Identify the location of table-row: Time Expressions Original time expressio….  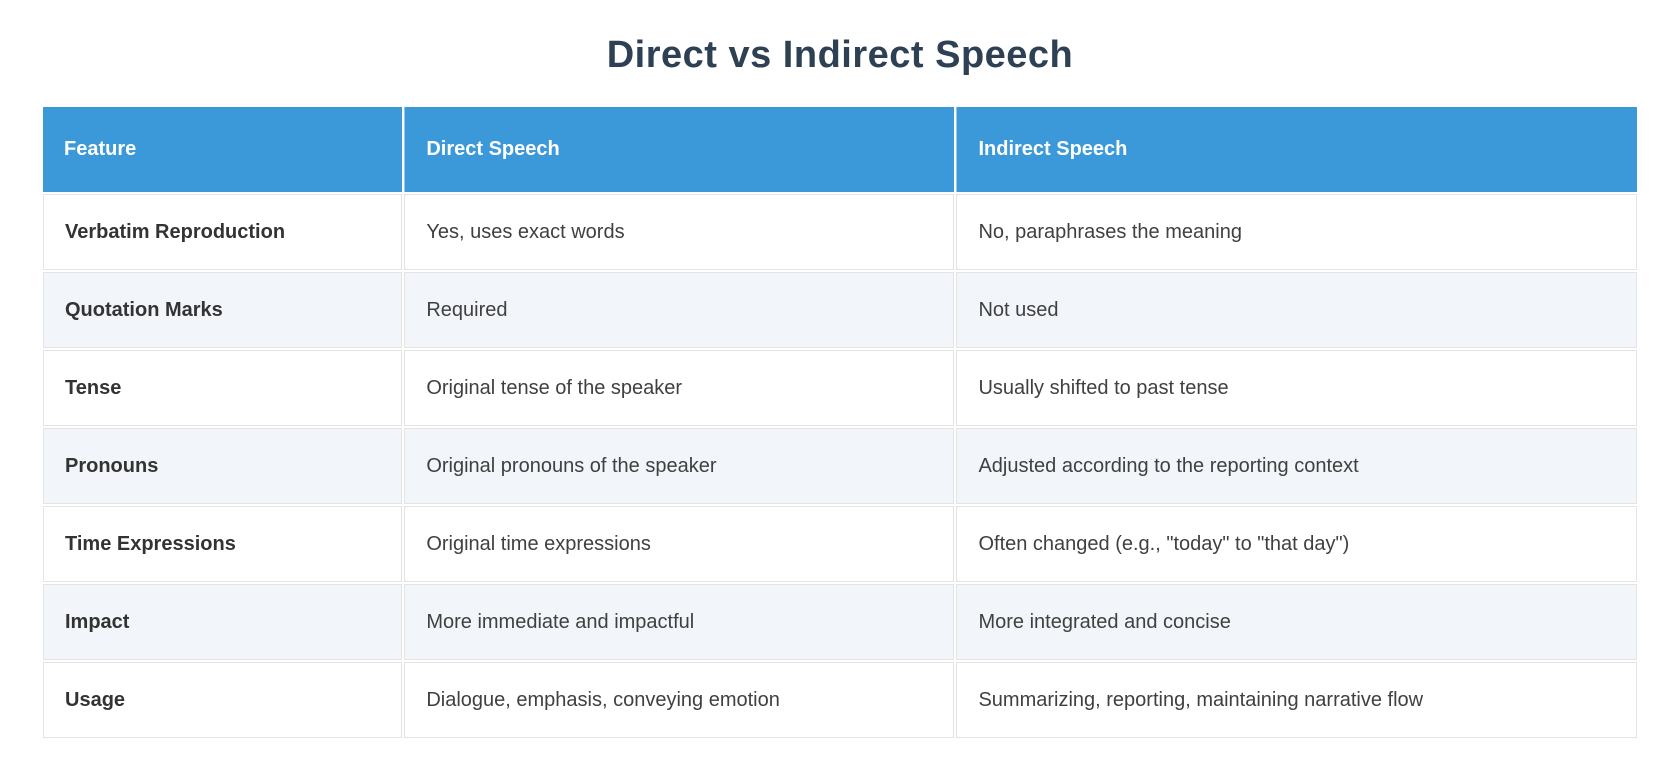
(840, 544).